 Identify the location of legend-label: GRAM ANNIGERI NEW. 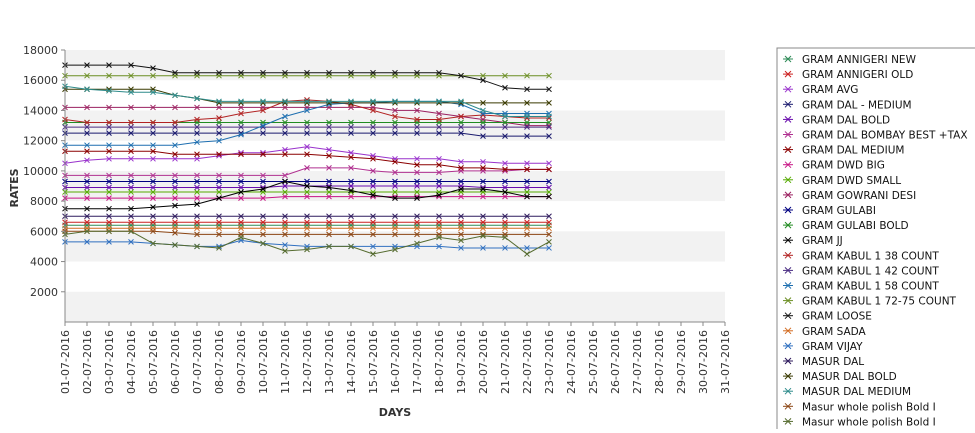
(859, 60).